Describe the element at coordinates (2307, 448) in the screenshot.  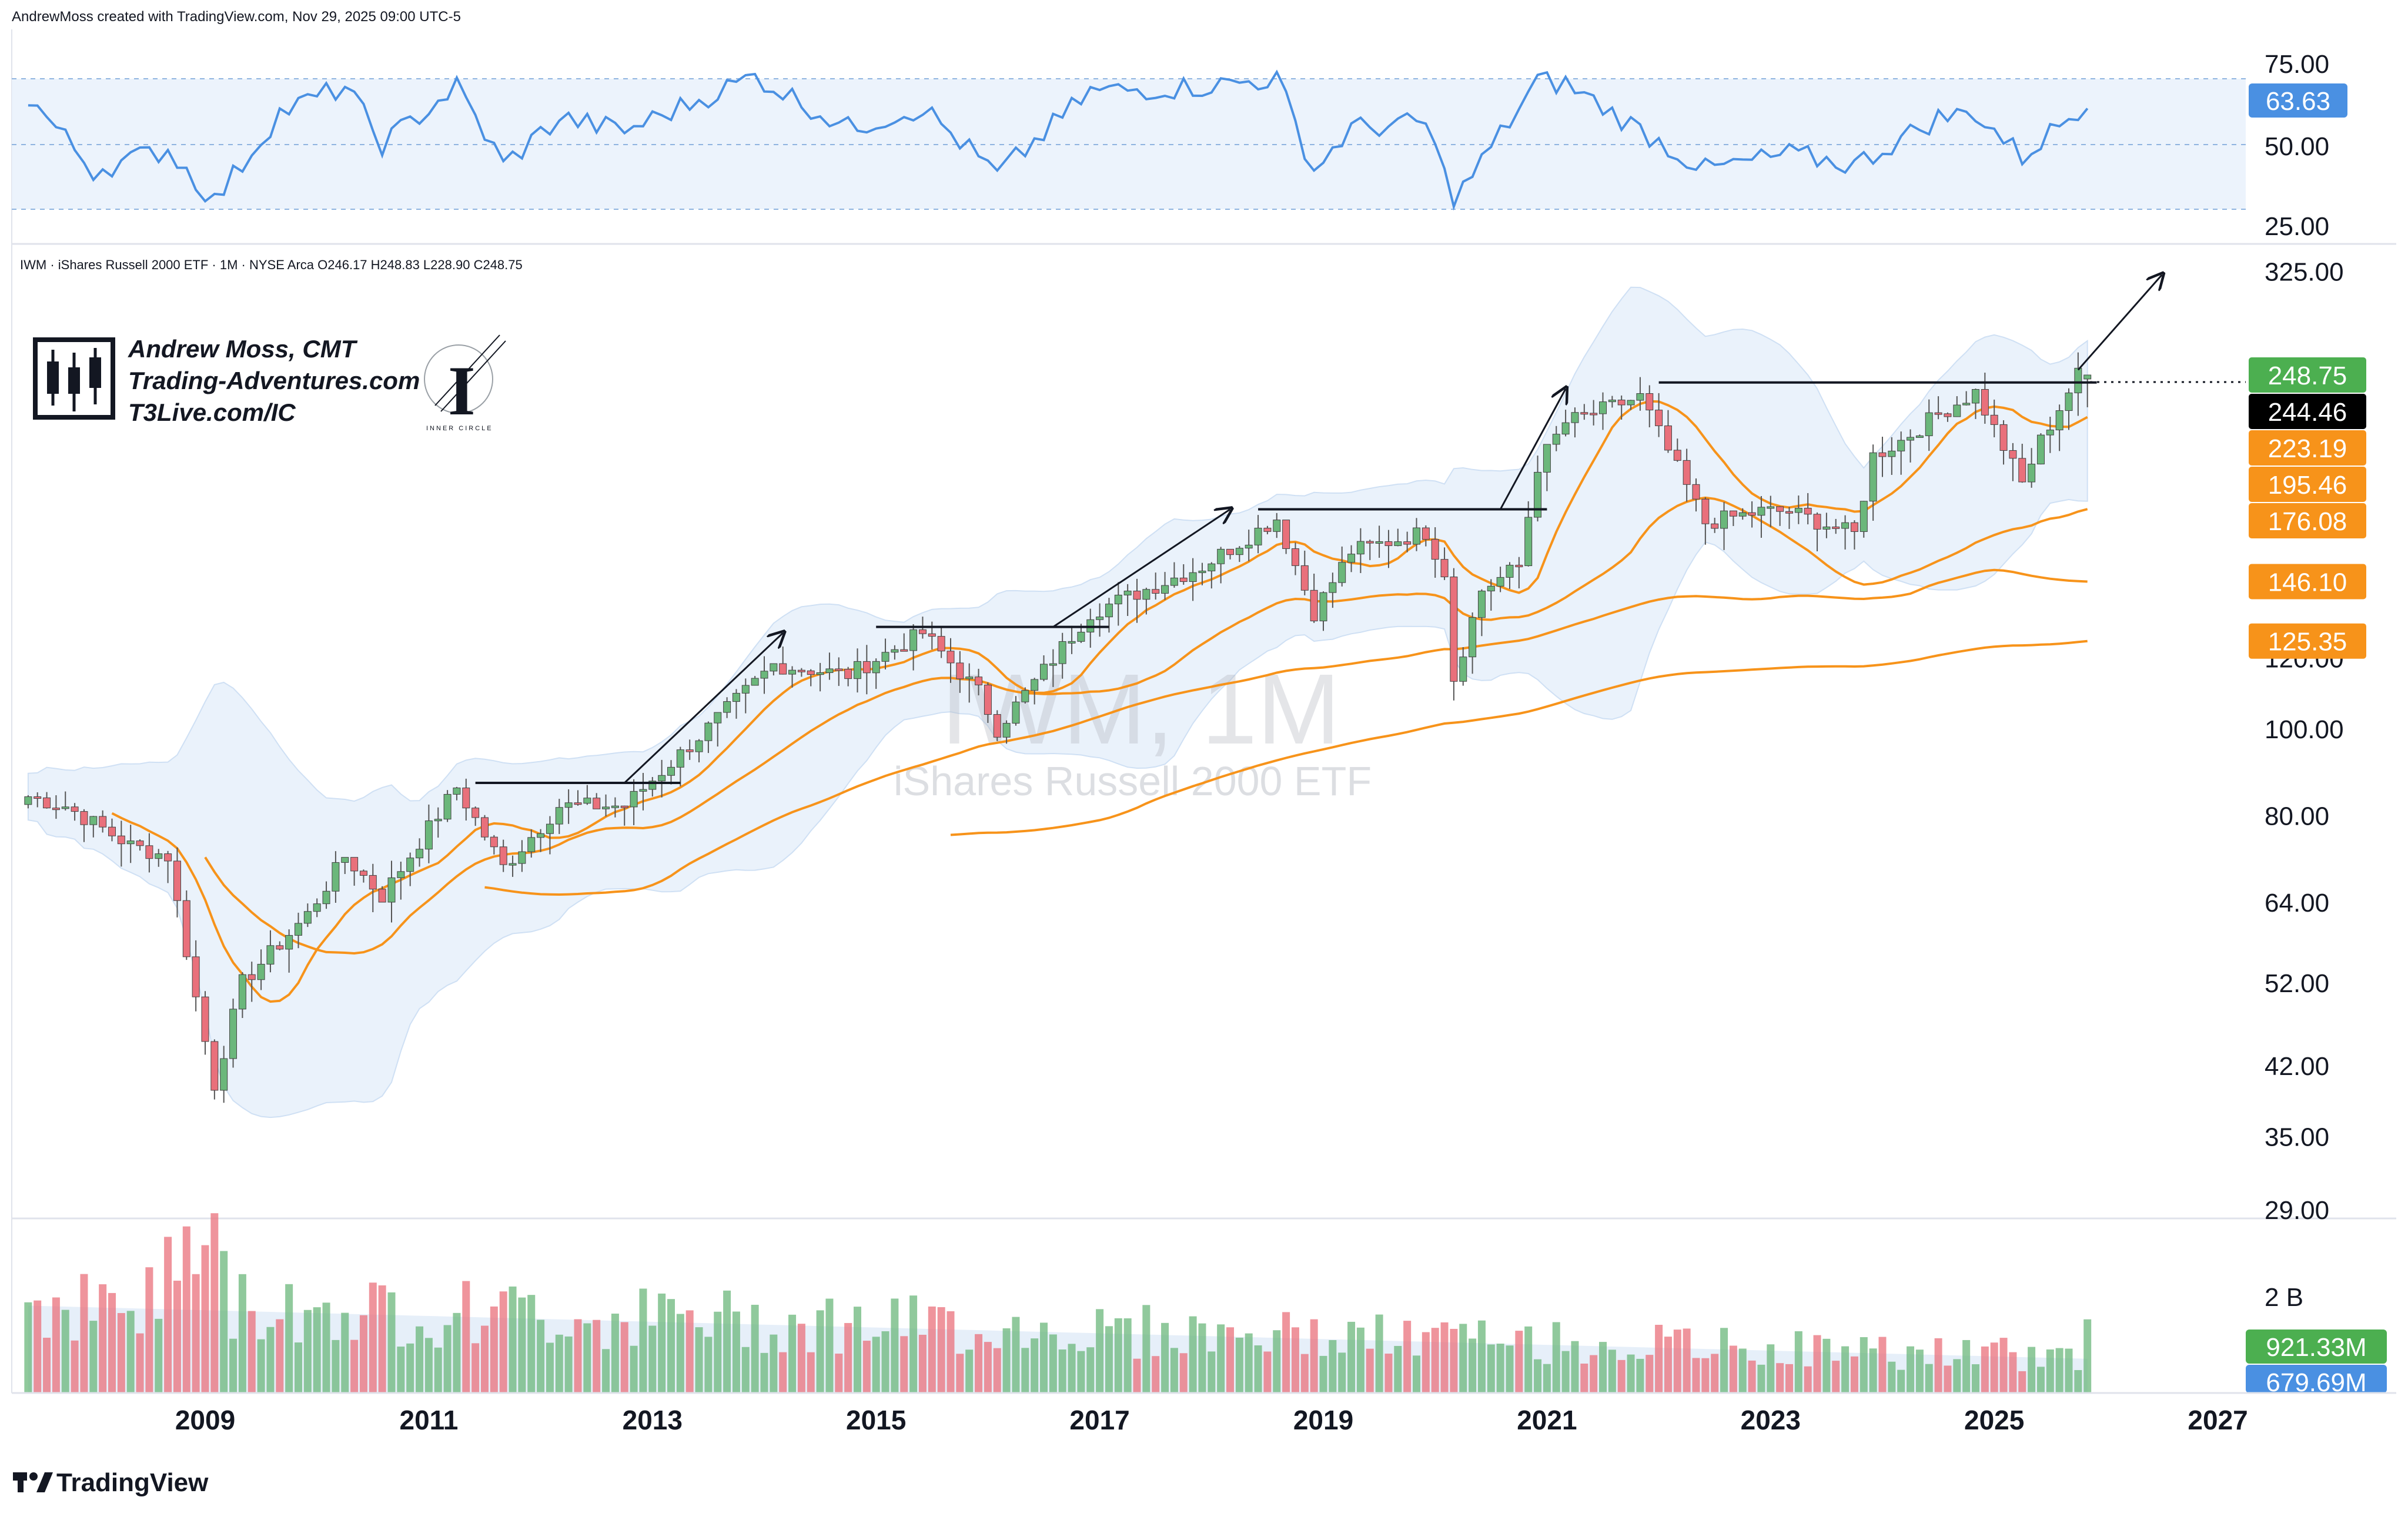
I see `price-tag: 223.19` at that location.